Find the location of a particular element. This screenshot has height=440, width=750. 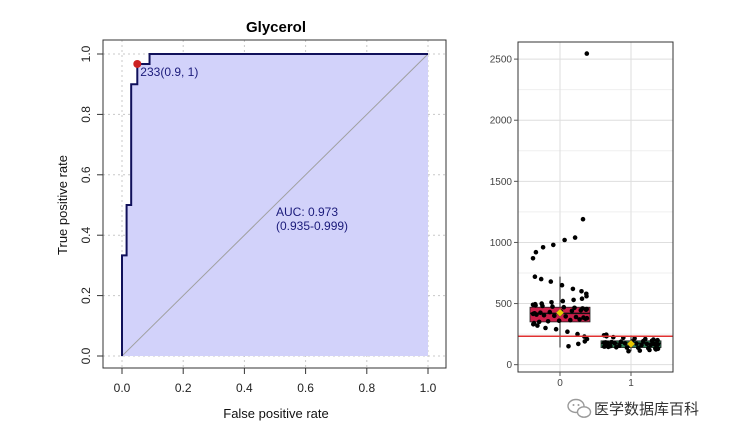

roc-chart-title: Glycerol is located at coordinates (276, 27).